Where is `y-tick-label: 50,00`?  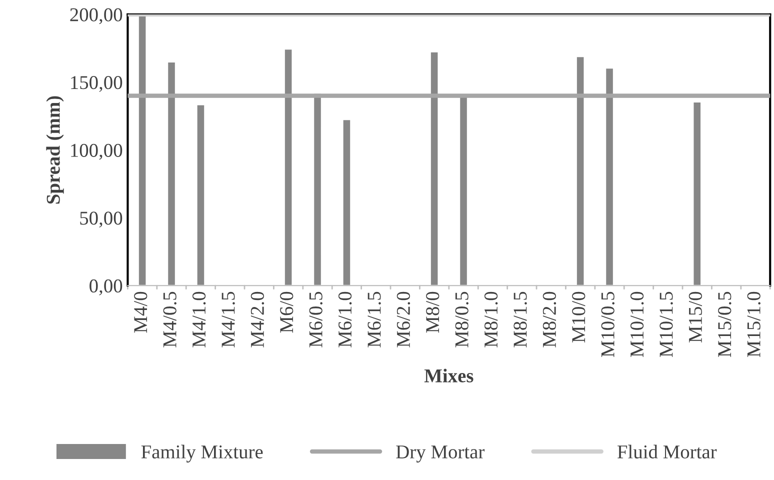 y-tick-label: 50,00 is located at coordinates (101, 220).